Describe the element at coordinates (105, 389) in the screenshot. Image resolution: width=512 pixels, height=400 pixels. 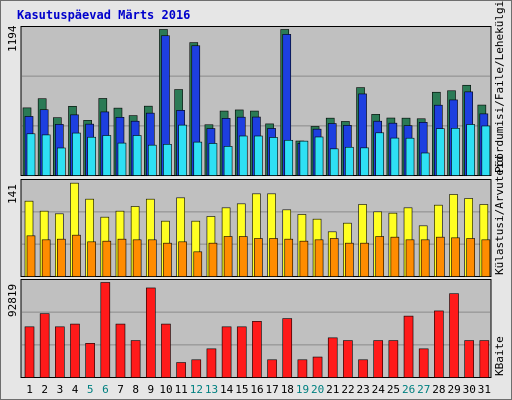
I see `day-label: 6` at that location.